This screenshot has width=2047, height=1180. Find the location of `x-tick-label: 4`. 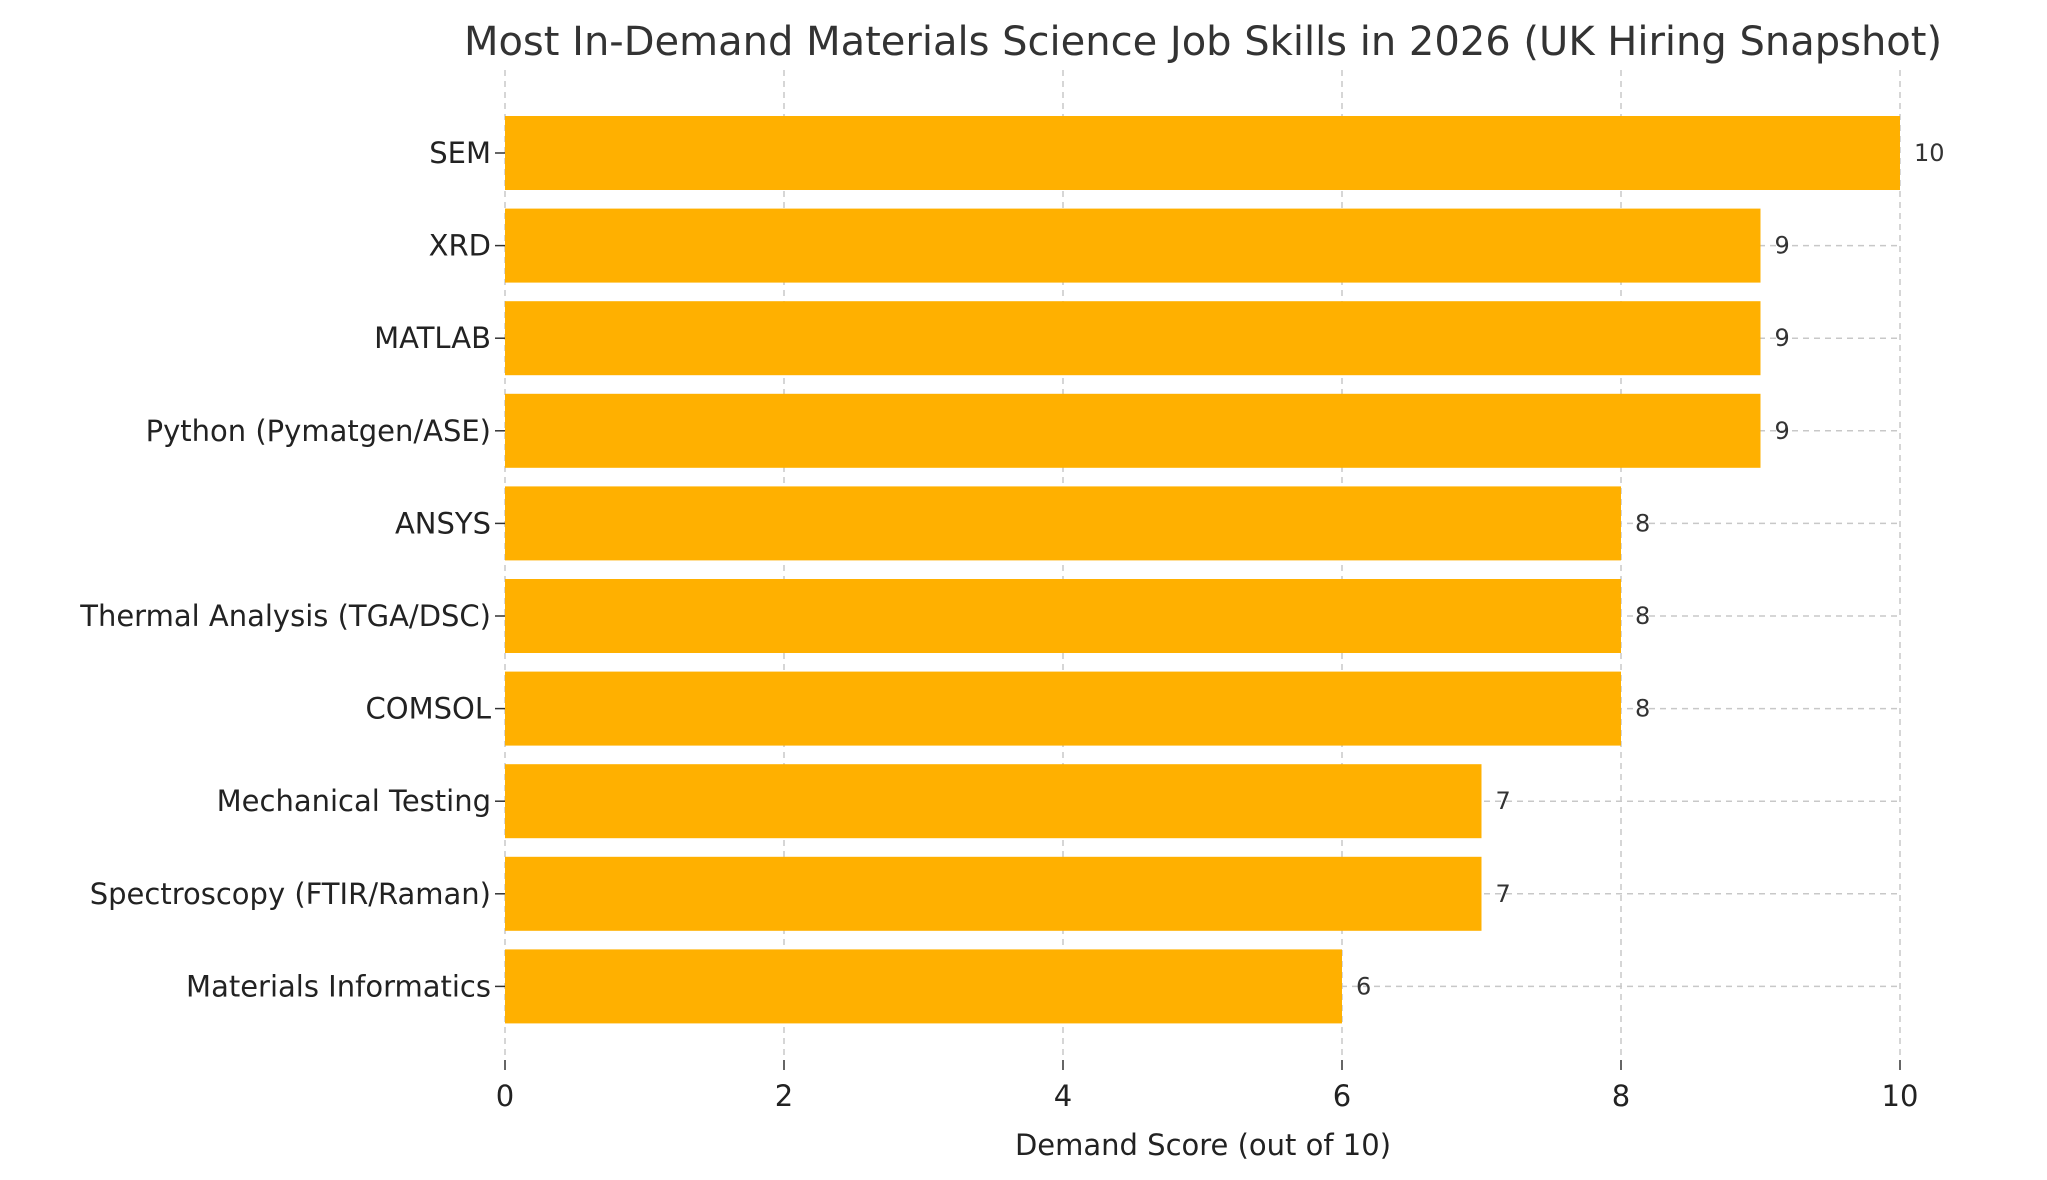

x-tick-label: 4 is located at coordinates (1063, 1096).